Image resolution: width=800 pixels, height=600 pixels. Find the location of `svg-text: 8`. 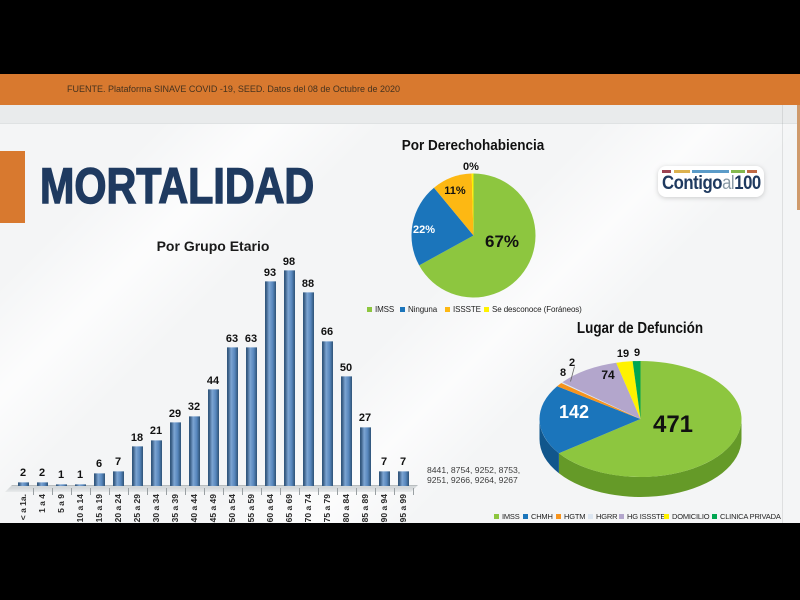

svg-text: 8 is located at coordinates (563, 373).